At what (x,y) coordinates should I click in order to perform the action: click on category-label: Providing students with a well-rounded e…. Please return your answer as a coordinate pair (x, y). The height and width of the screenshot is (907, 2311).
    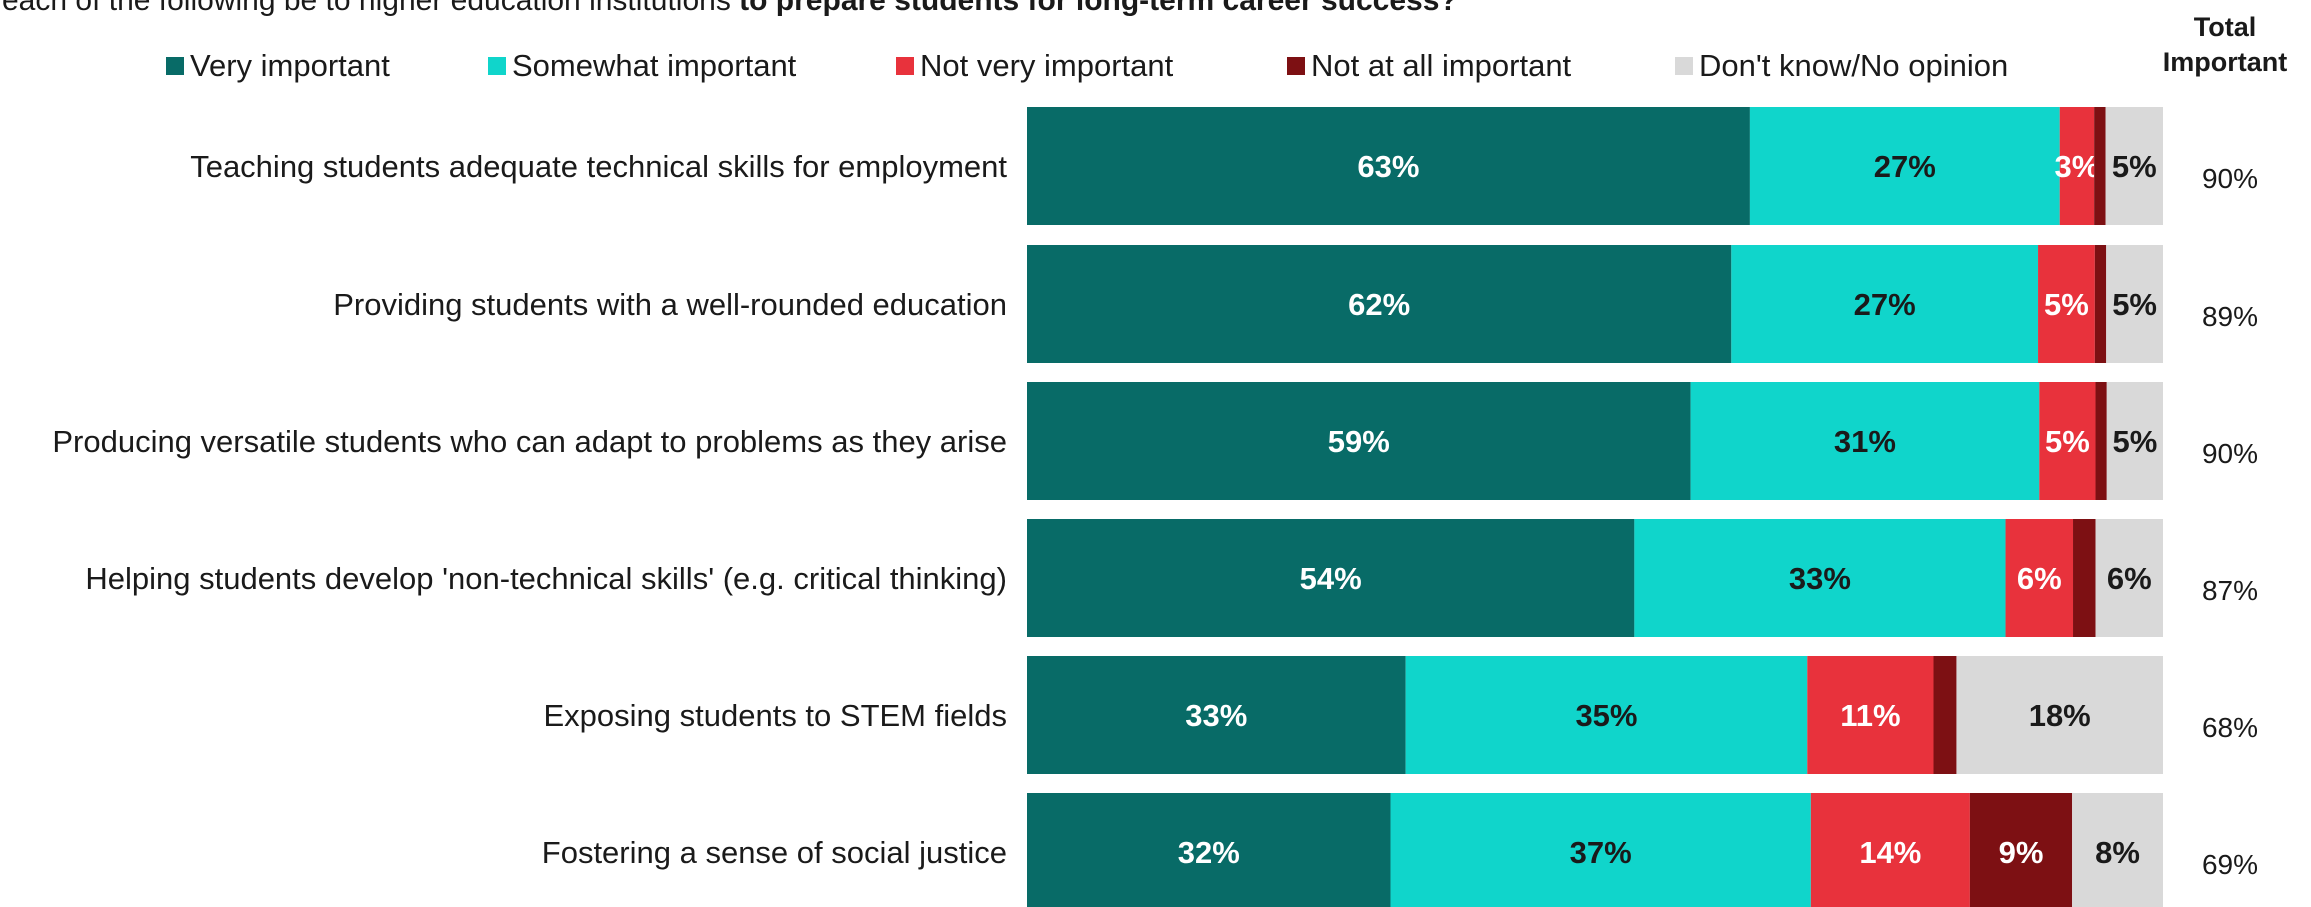
    Looking at the image, I should click on (670, 304).